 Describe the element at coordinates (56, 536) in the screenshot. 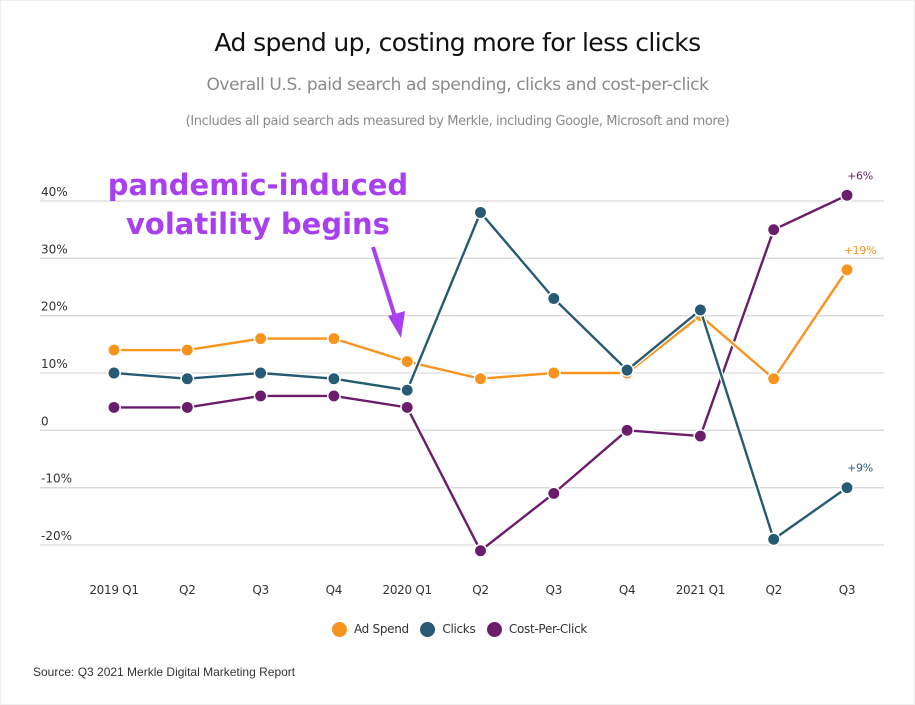

I see `y-tick-label: -20%` at that location.